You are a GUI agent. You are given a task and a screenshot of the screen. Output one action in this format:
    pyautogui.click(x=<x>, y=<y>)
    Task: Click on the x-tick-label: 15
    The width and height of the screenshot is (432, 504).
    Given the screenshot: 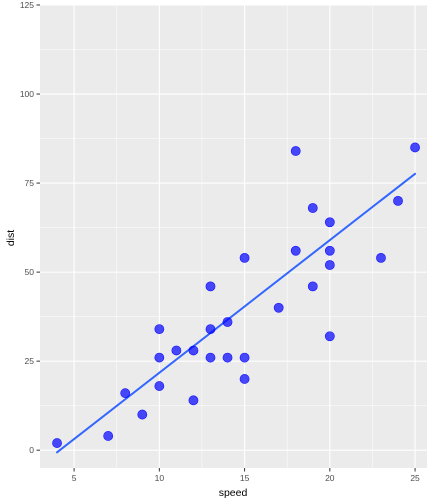 What is the action you would take?
    pyautogui.click(x=245, y=478)
    